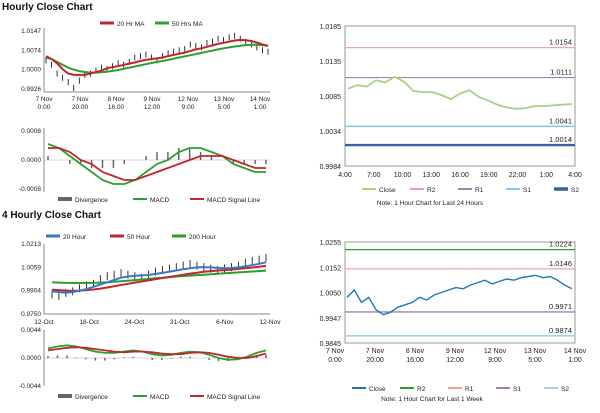 The height and width of the screenshot is (413, 600). I want to click on level-r1-label: 1.0146, so click(560, 263).